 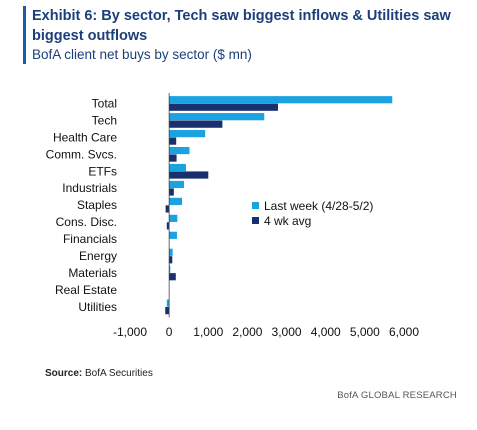 I want to click on footer-brand: BofA GLOBAL RESEARCH, so click(x=397, y=395).